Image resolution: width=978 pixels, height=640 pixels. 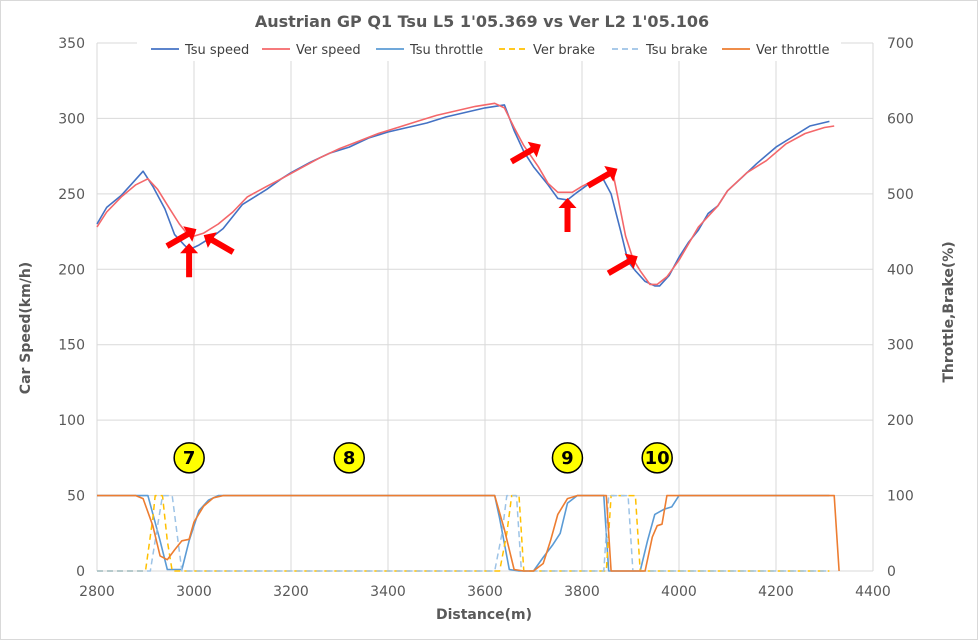 I want to click on y2-tick-label: 0, so click(x=891, y=572).